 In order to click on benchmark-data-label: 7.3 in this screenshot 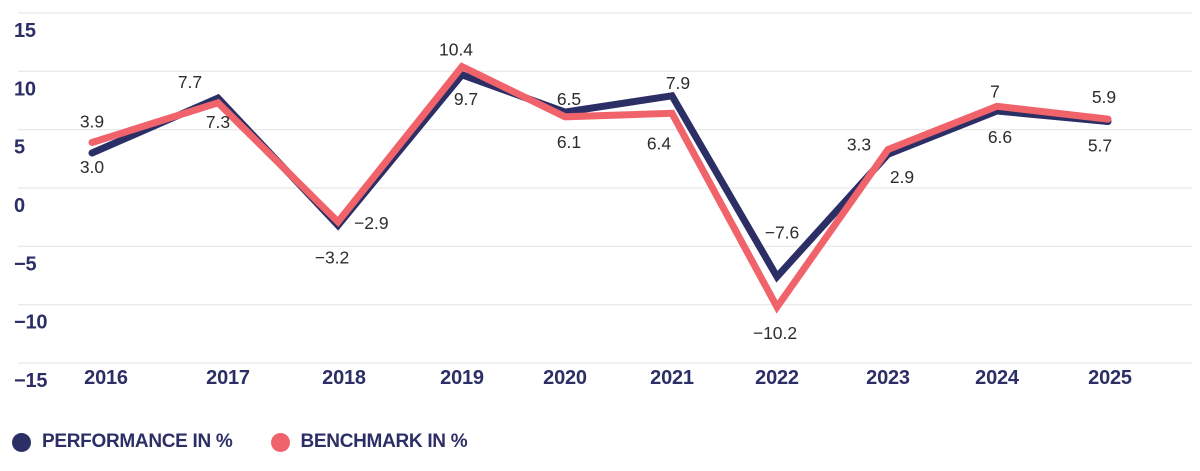, I will do `click(218, 122)`.